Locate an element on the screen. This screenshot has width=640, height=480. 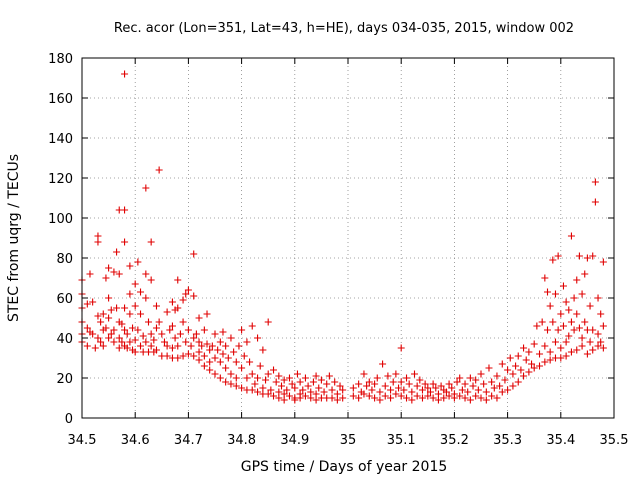
y-tick-label: 100 is located at coordinates (60, 219).